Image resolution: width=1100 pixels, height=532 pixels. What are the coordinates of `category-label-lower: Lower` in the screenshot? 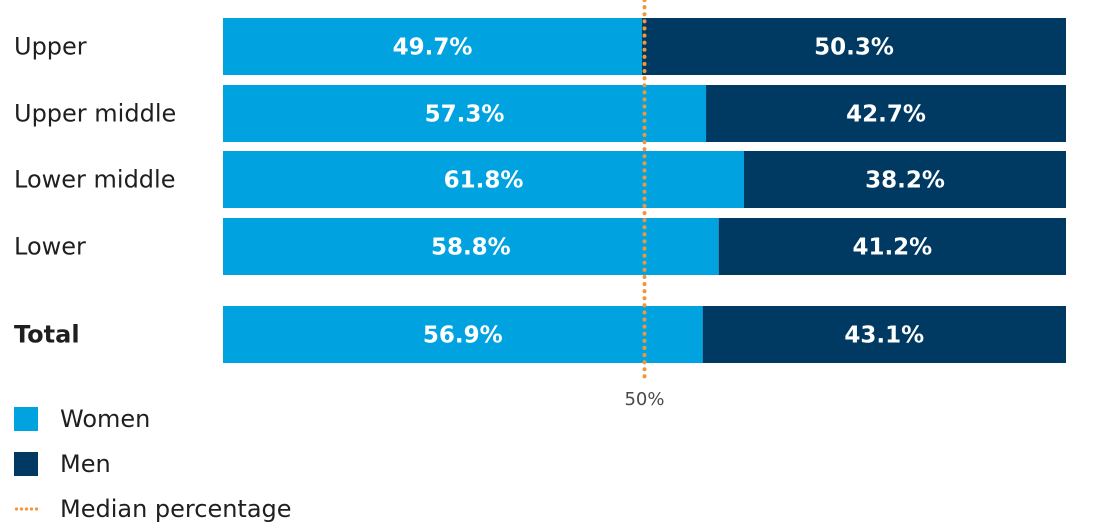 It's located at (50, 247).